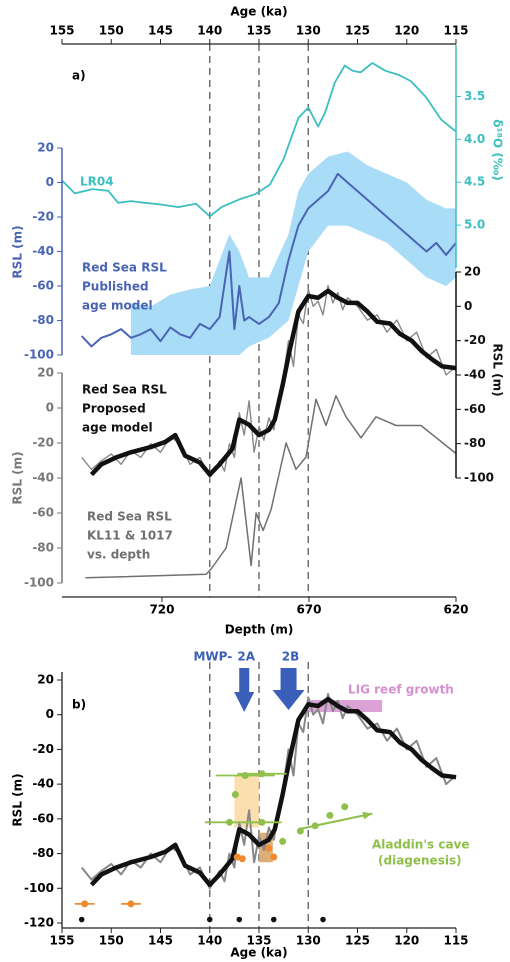 This screenshot has height=962, width=510. What do you see at coordinates (498, 149) in the screenshot?
I see `y-axis-title: δ¹⁸O (‰)` at bounding box center [498, 149].